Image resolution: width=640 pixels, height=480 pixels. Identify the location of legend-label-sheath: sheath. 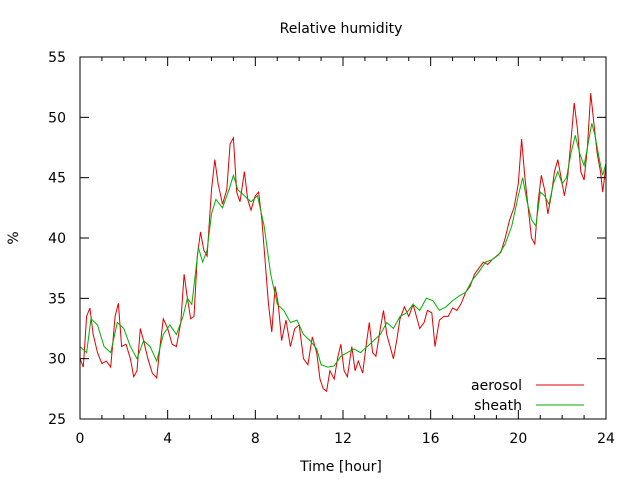
(498, 406).